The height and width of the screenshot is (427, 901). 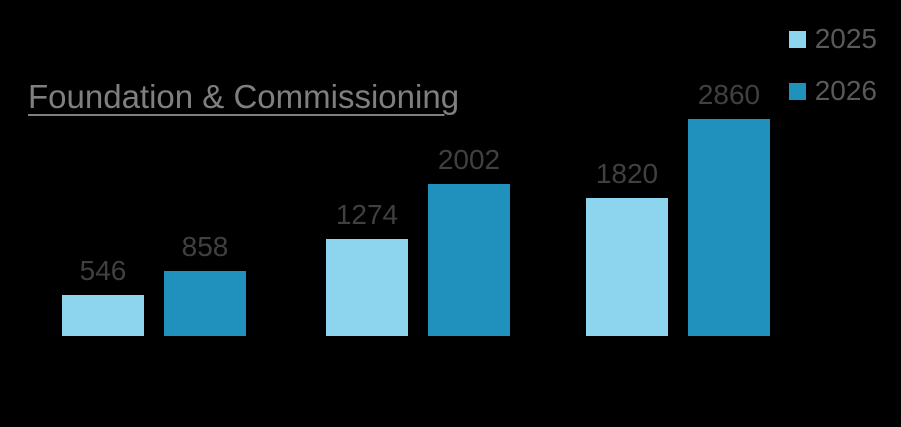 I want to click on bar-value-label-2026-group3: 2860, so click(x=729, y=94).